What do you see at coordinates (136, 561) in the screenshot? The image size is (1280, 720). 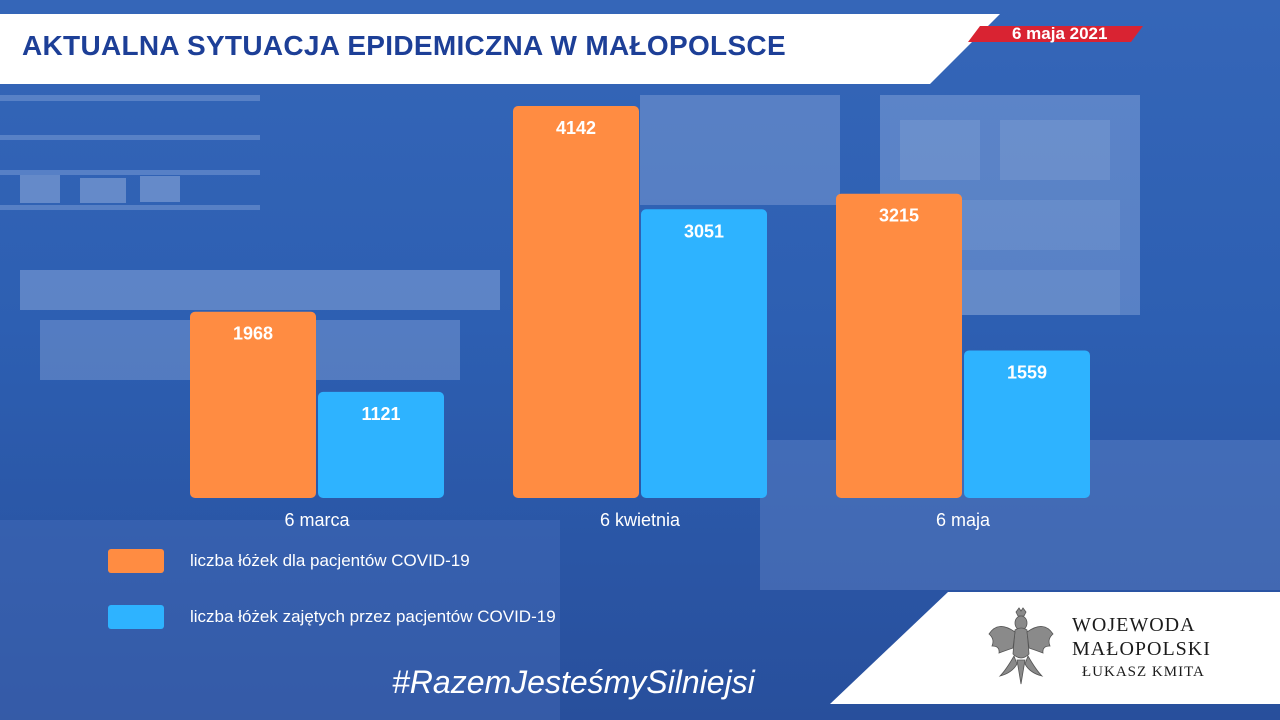 I see `legend-swatch-beds-total` at bounding box center [136, 561].